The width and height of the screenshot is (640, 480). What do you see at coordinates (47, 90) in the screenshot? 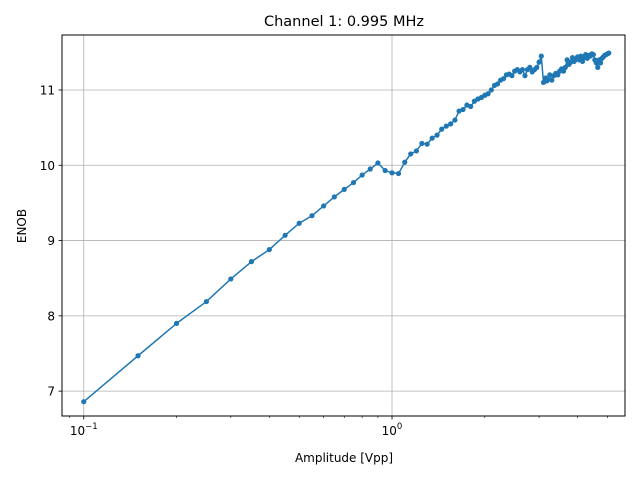
I see `y-tick-label: 11` at bounding box center [47, 90].